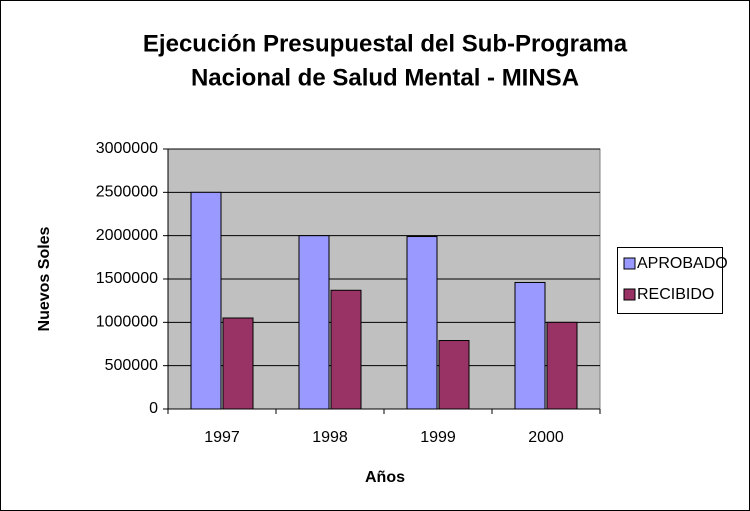 This screenshot has height=511, width=750. What do you see at coordinates (44, 278) in the screenshot?
I see `y-axis-title: Nuevos Soles` at bounding box center [44, 278].